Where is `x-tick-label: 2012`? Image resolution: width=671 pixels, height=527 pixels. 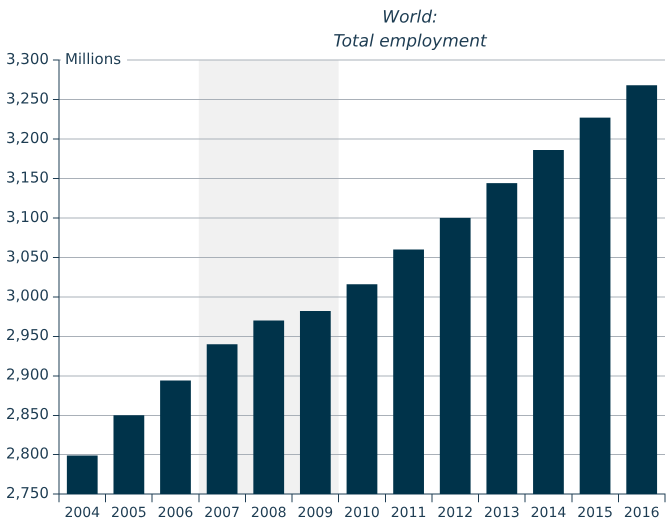 x-tick-label: 2012 is located at coordinates (455, 513).